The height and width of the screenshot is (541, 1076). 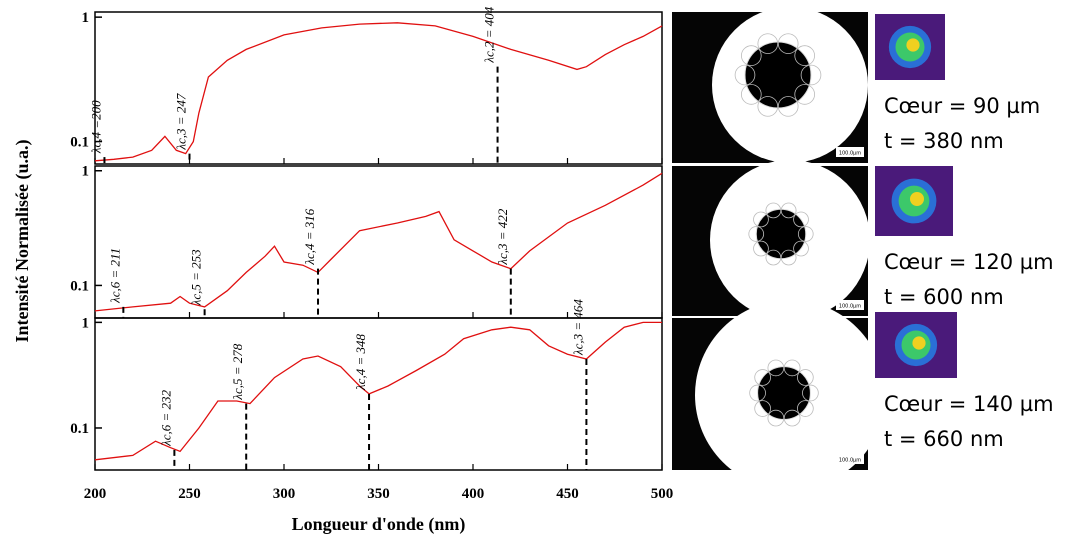 I want to click on core-diameter: Cœur = 140 µm, so click(x=969, y=404).